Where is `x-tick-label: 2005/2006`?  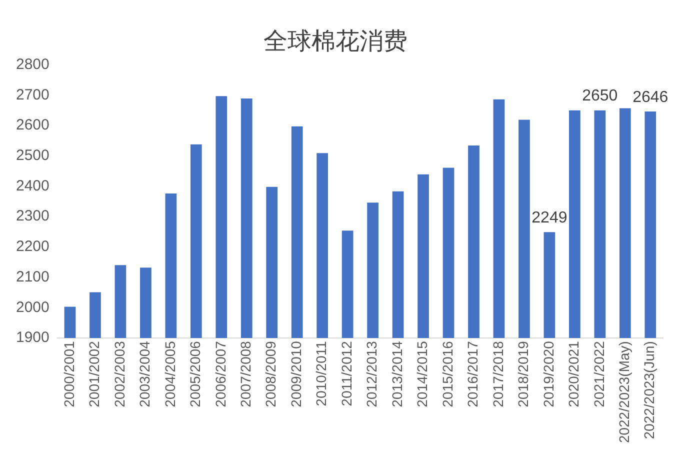
x-tick-label: 2005/2006 is located at coordinates (195, 374).